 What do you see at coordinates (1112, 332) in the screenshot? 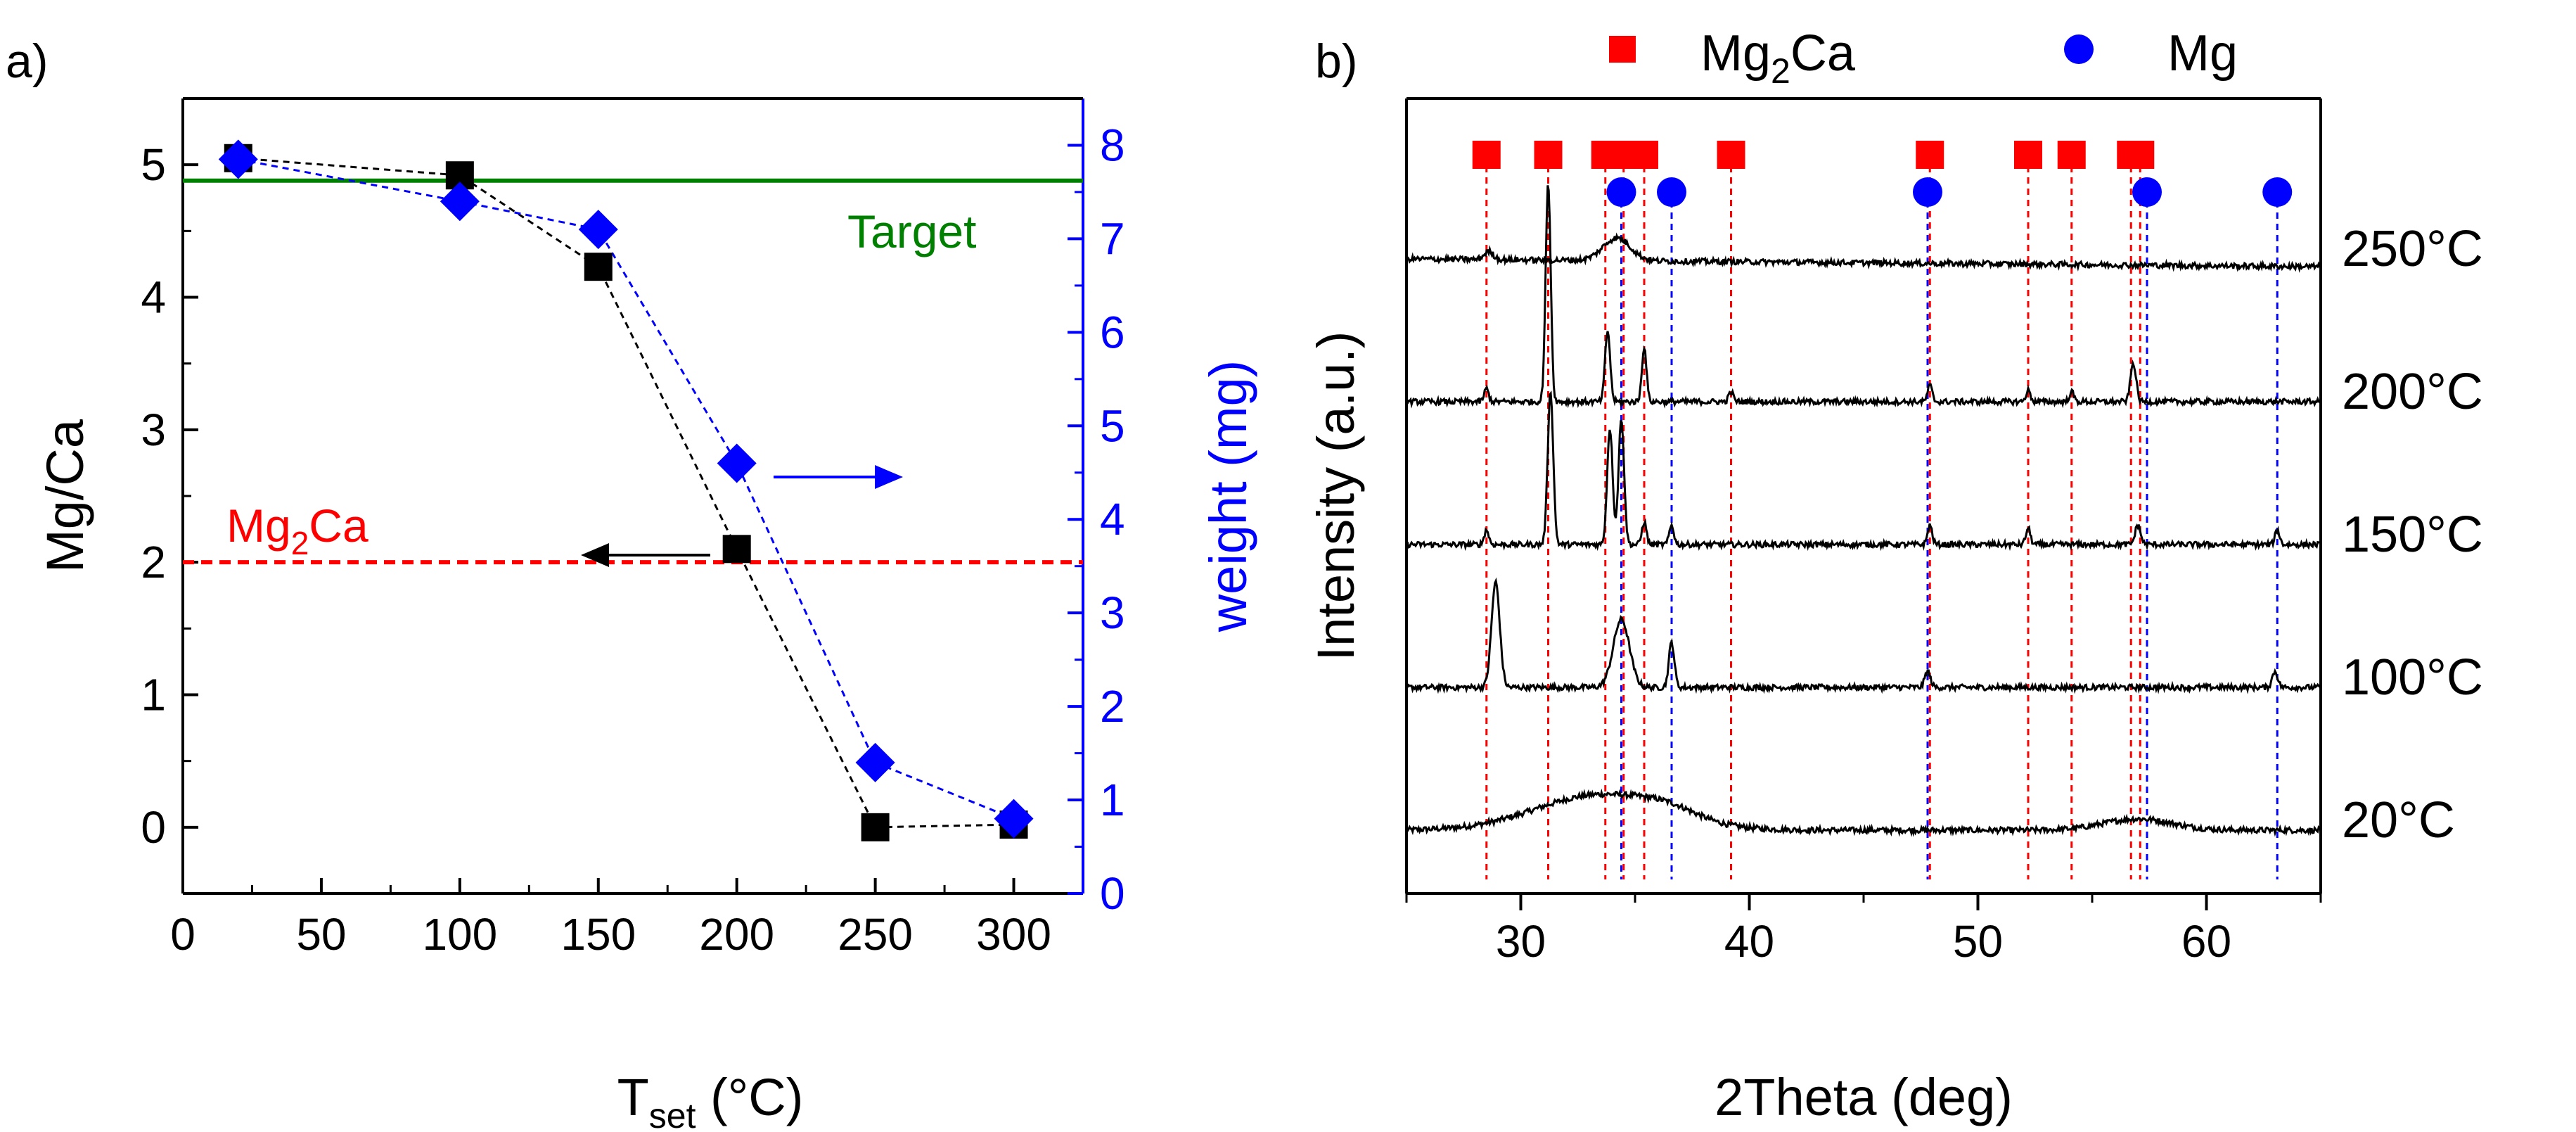
I see `panel-a-y2-tick-label: 6` at bounding box center [1112, 332].